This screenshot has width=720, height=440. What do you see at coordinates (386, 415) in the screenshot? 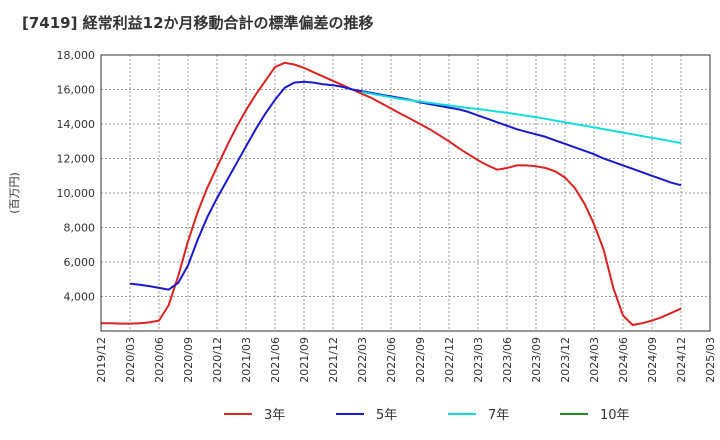
I see `legend-label: 5年` at bounding box center [386, 415].